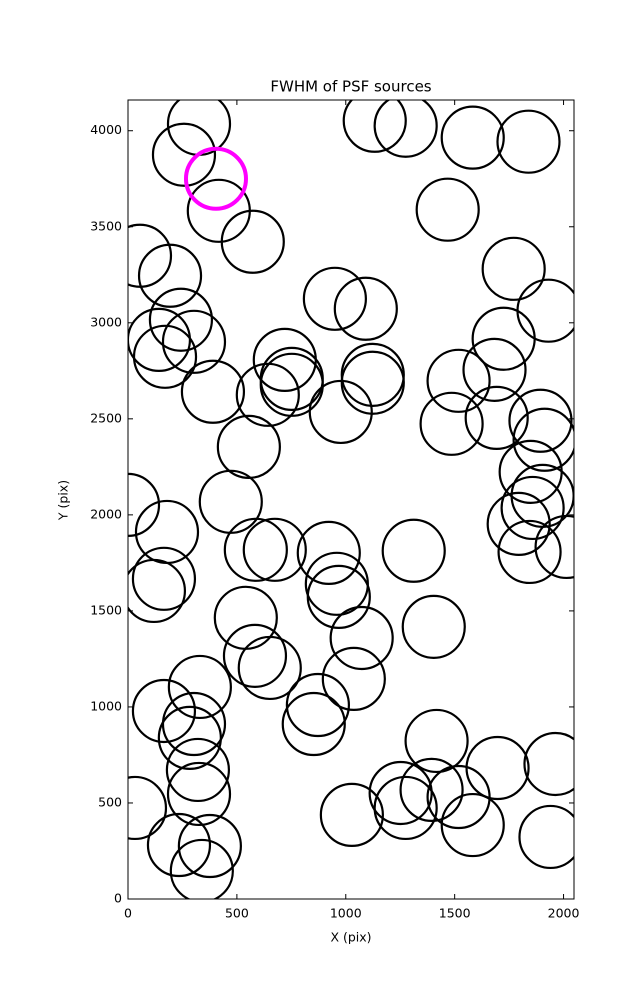 The width and height of the screenshot is (637, 1000). Describe the element at coordinates (106, 513) in the screenshot. I see `y-tick-label: 2000` at that location.